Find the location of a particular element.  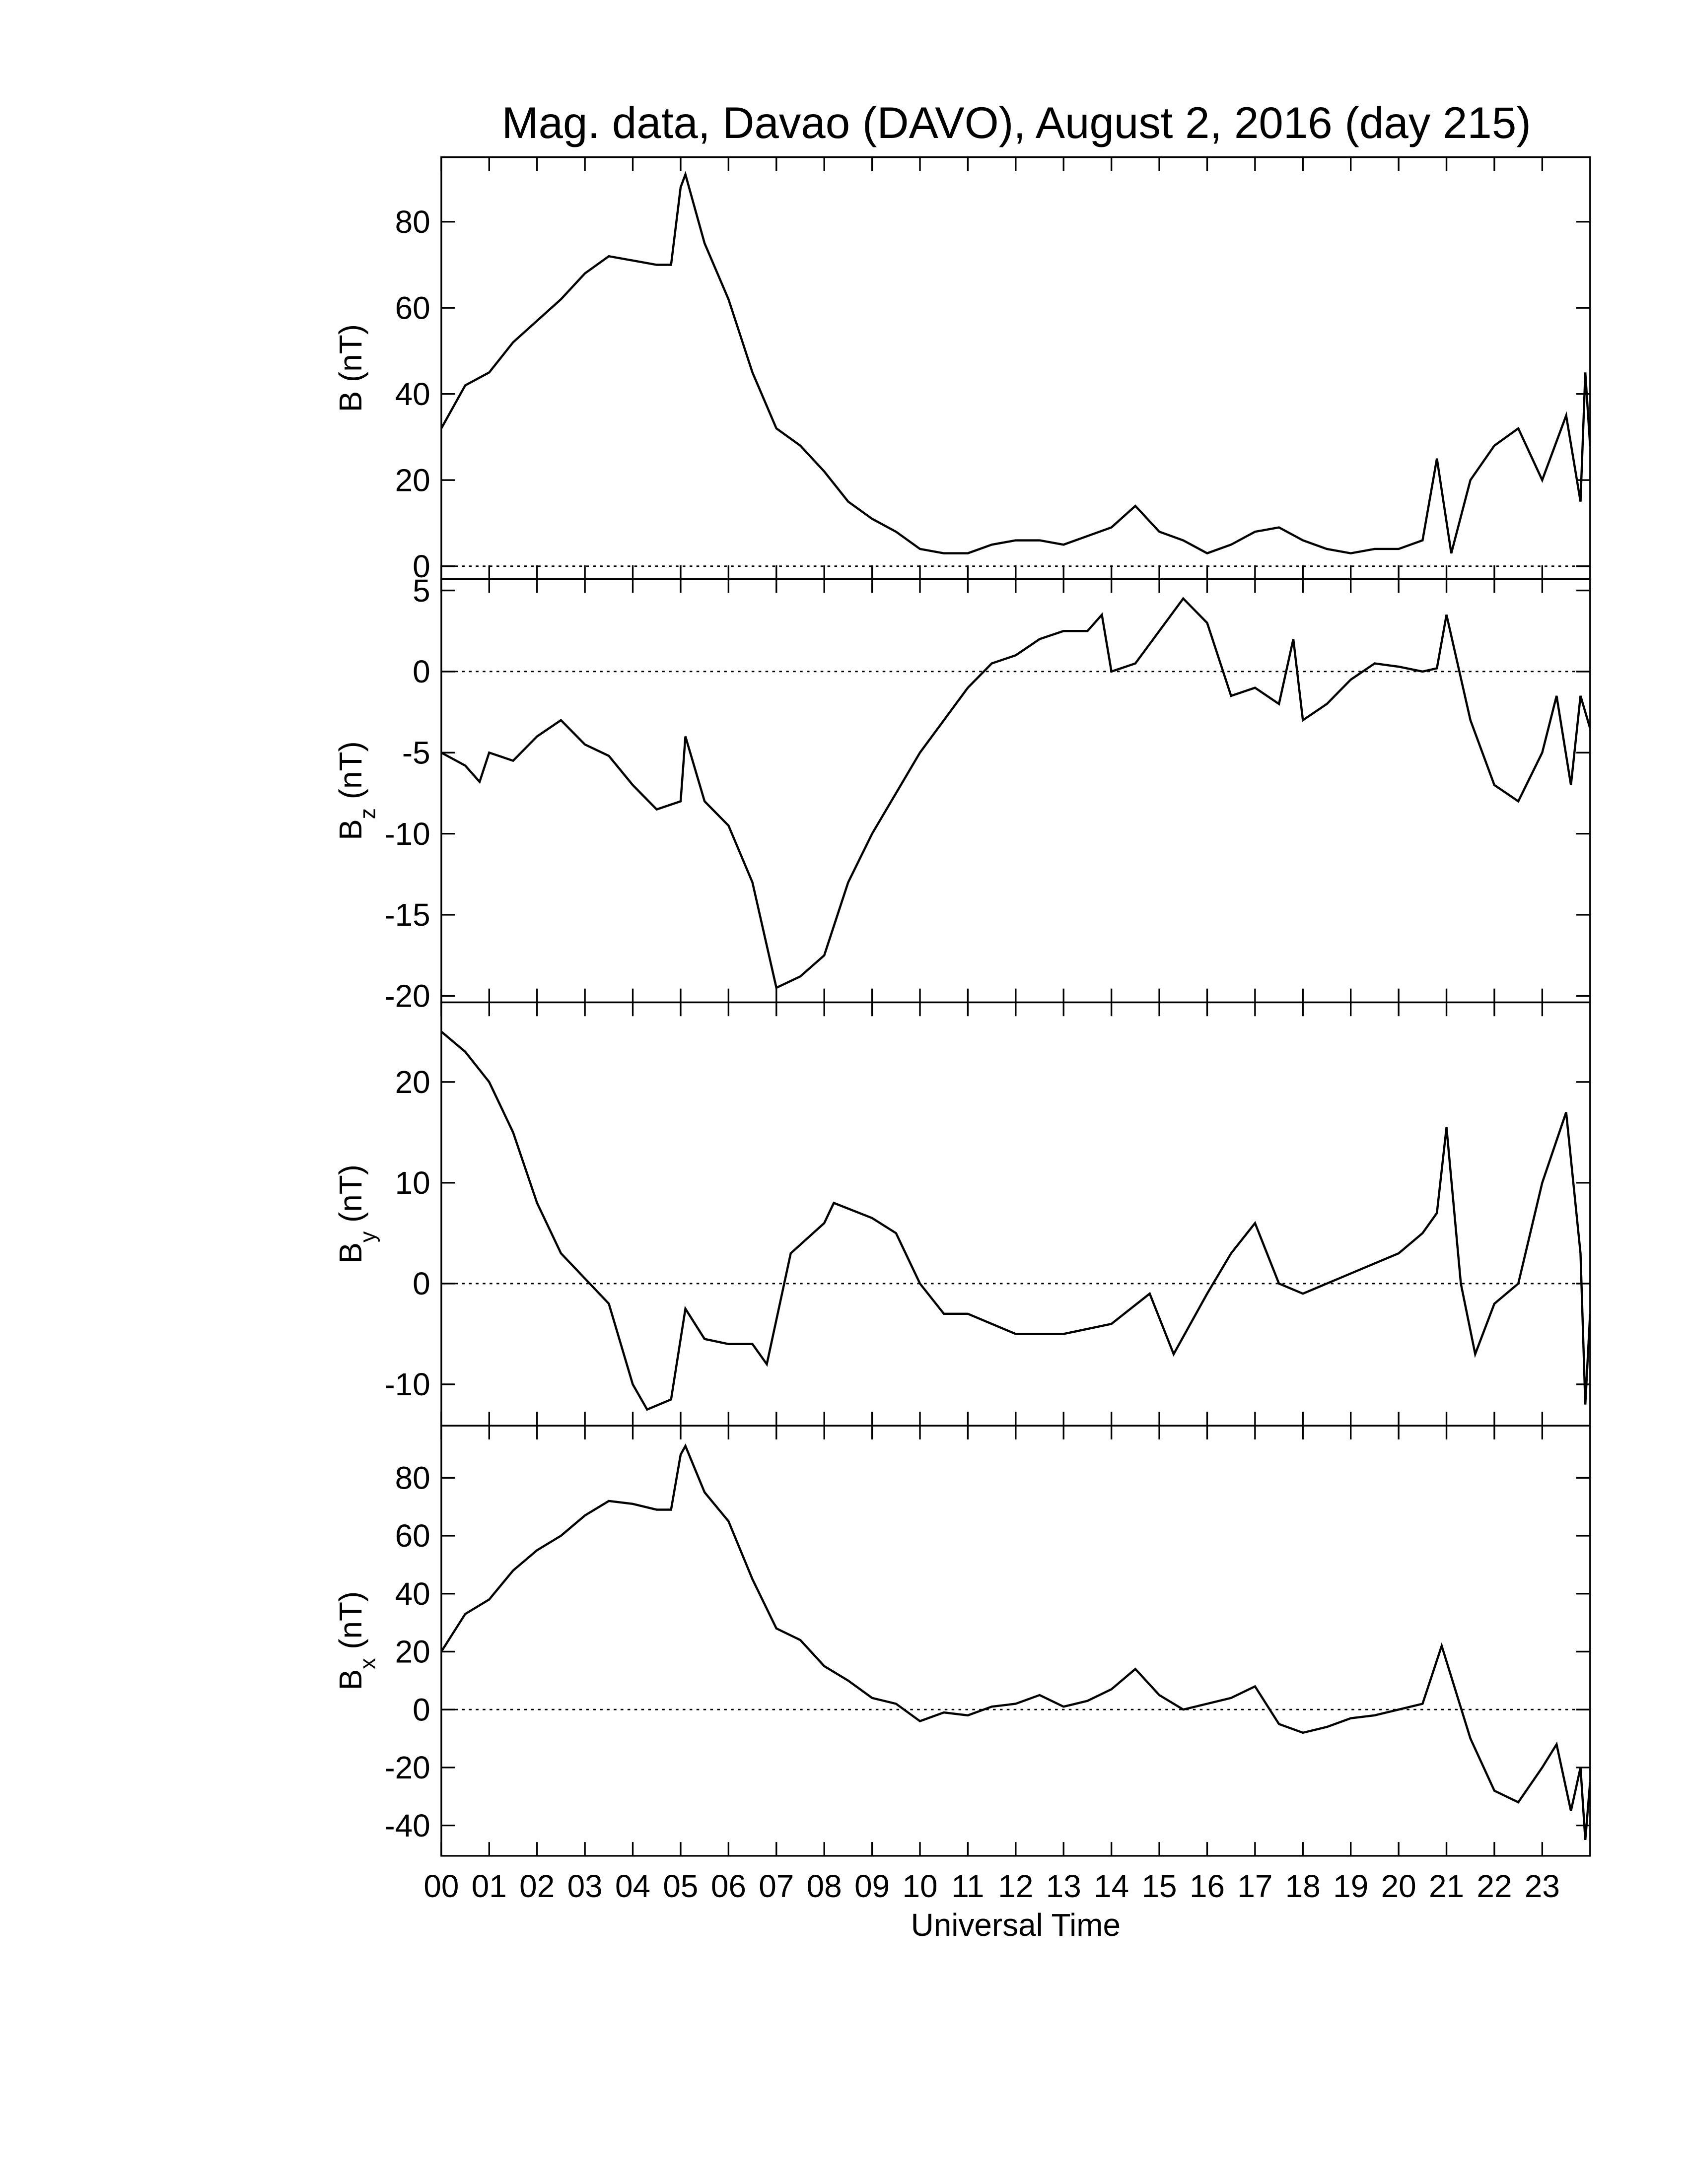

y-tick-label: -15 is located at coordinates (407, 915).